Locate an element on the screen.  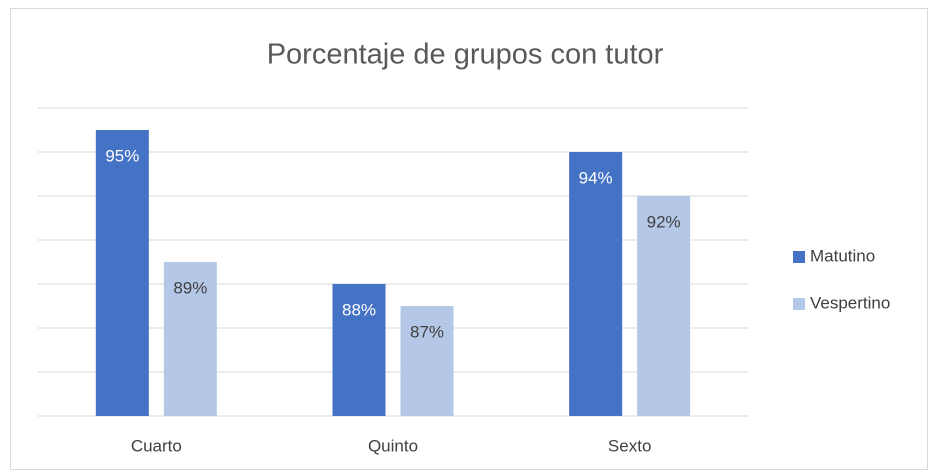
legend-label: Vespertino is located at coordinates (850, 302).